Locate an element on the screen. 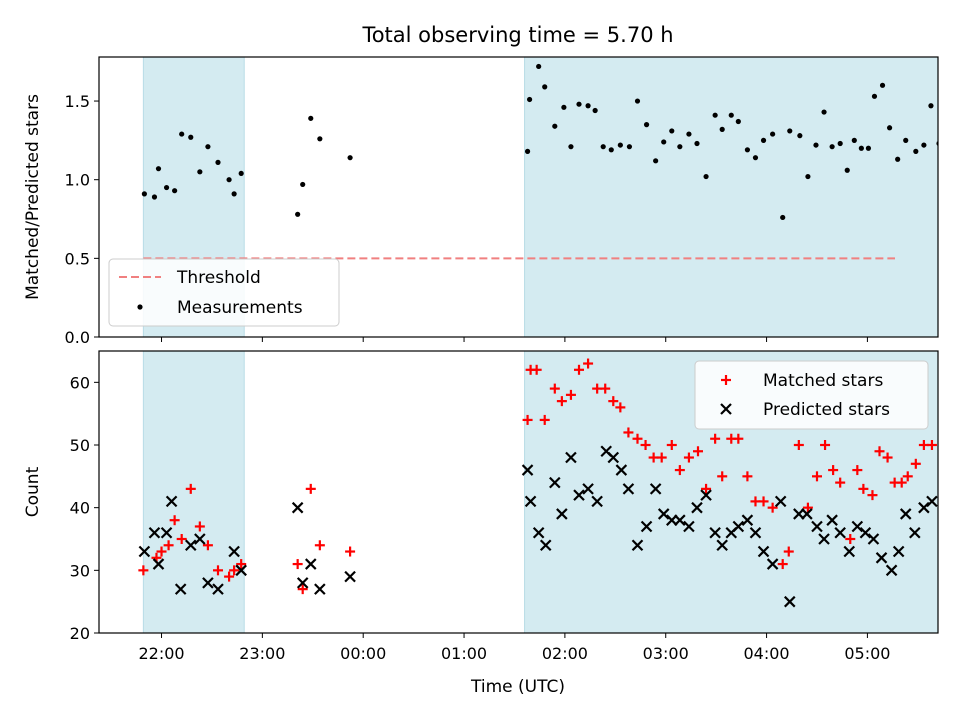  bottom-legend: Matched stars Predicted stars is located at coordinates (811, 395).